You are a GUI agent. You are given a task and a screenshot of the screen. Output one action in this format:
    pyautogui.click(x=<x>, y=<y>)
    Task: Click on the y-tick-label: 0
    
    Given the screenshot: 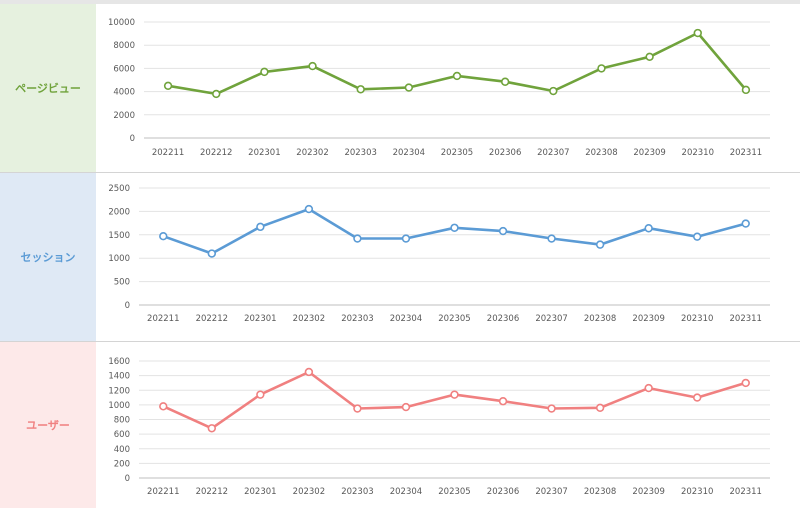 What is the action you would take?
    pyautogui.click(x=127, y=479)
    